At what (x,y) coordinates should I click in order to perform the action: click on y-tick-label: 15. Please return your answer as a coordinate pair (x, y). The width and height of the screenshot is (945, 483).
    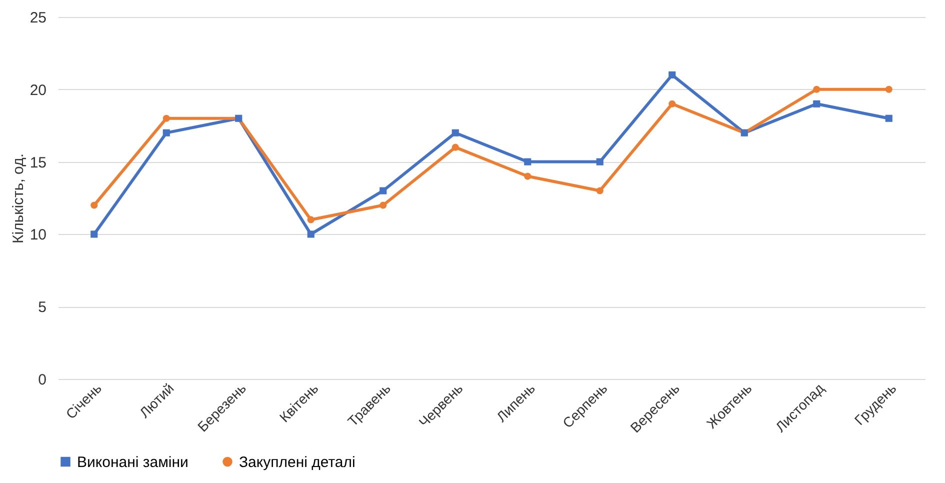
    Looking at the image, I should click on (38, 163).